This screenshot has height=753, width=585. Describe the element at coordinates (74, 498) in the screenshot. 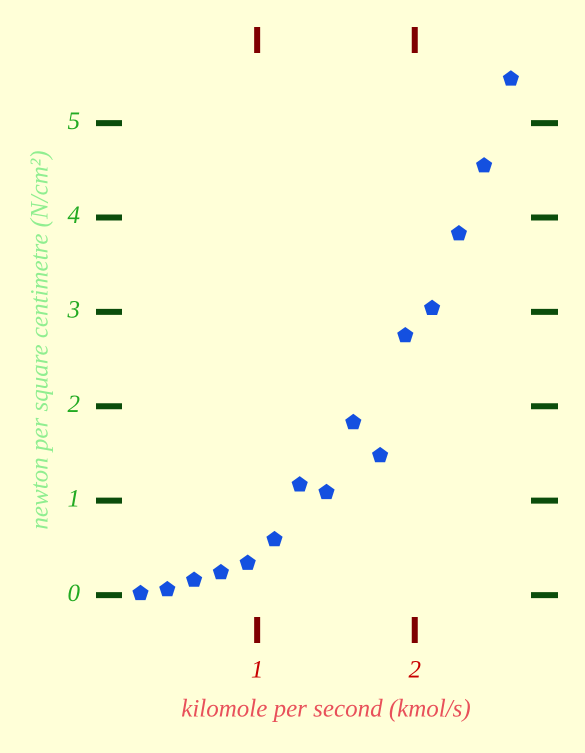

I see `y-tick-label: 1` at that location.